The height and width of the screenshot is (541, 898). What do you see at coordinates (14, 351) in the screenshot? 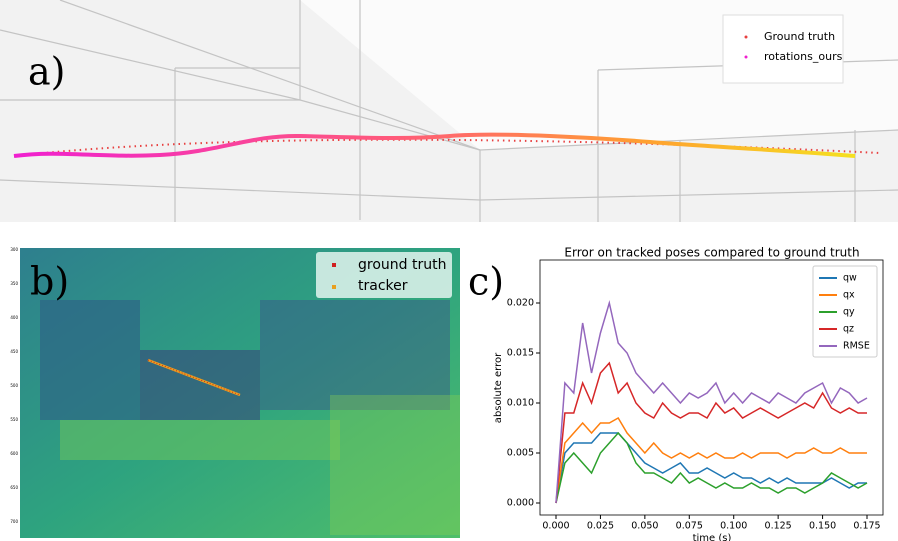
I see `image-tick-label: 450` at bounding box center [14, 351].